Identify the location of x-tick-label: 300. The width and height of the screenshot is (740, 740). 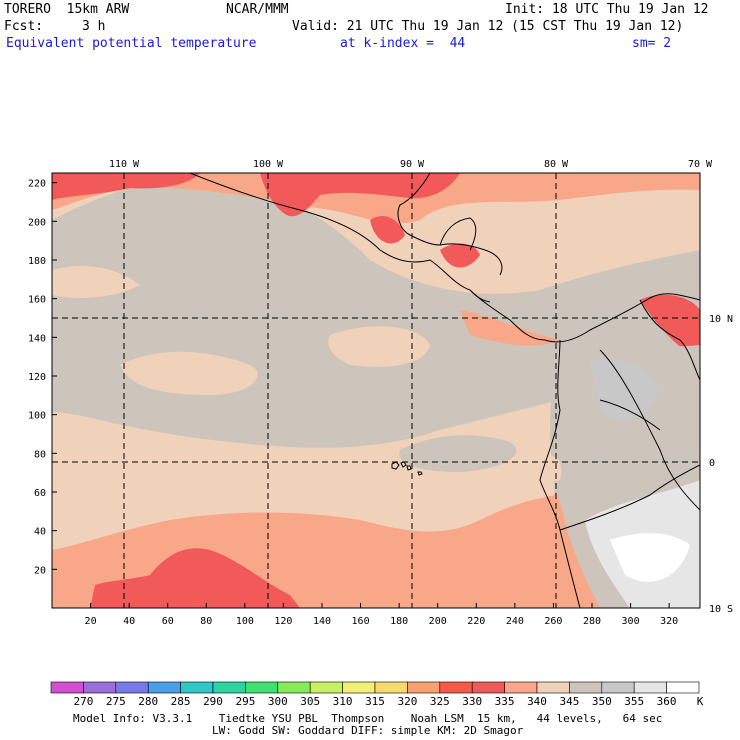
(631, 621).